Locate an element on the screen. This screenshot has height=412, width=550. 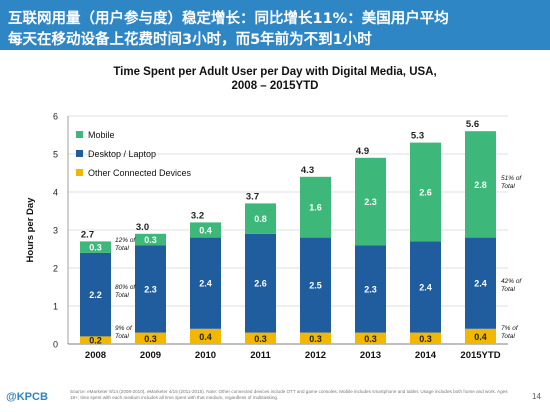
bar-total-label: 3.0 is located at coordinates (142, 227).